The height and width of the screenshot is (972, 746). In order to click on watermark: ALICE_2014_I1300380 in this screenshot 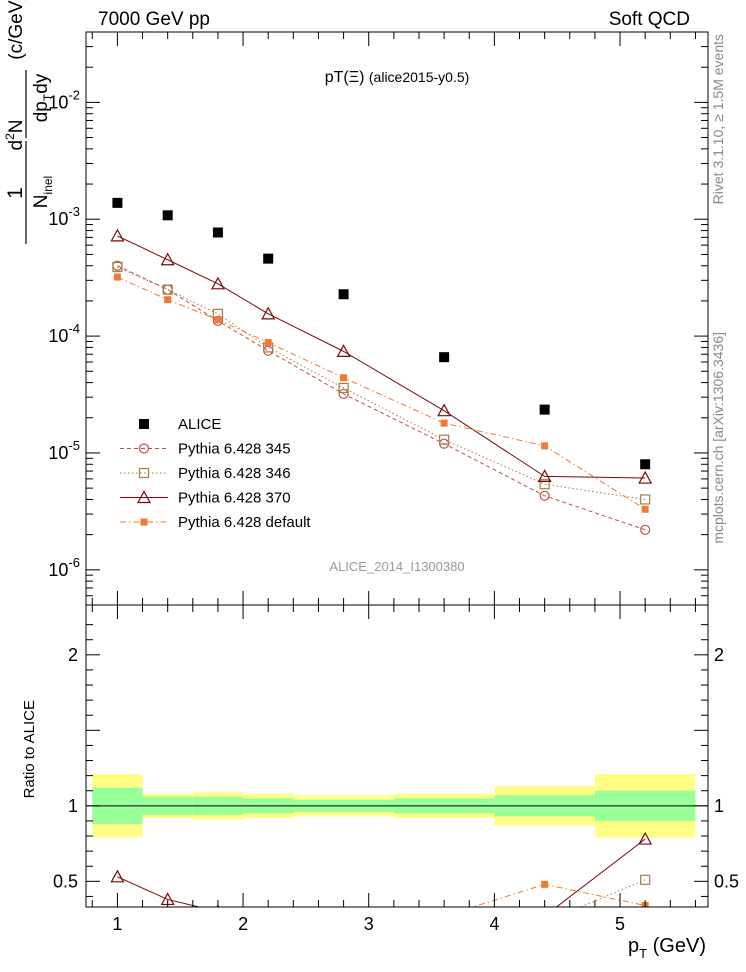, I will do `click(396, 566)`.